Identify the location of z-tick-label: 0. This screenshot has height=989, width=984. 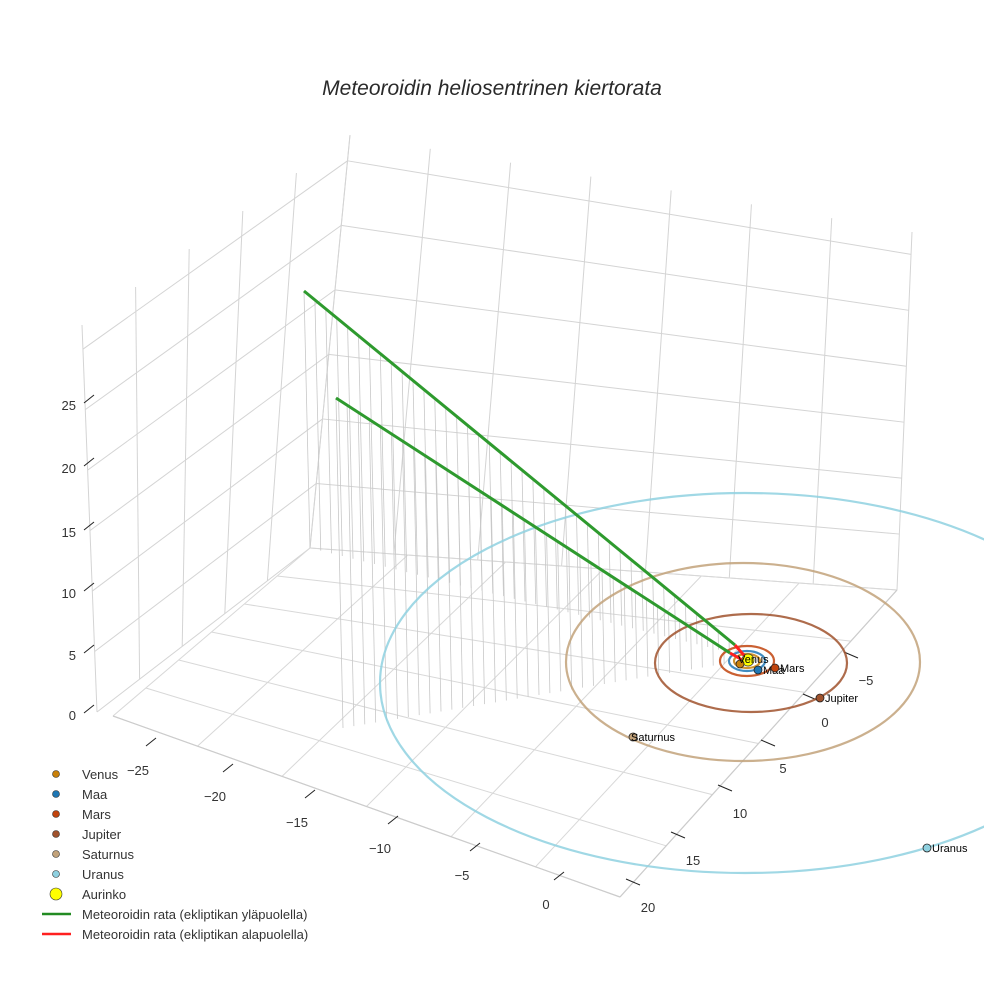
(72, 715).